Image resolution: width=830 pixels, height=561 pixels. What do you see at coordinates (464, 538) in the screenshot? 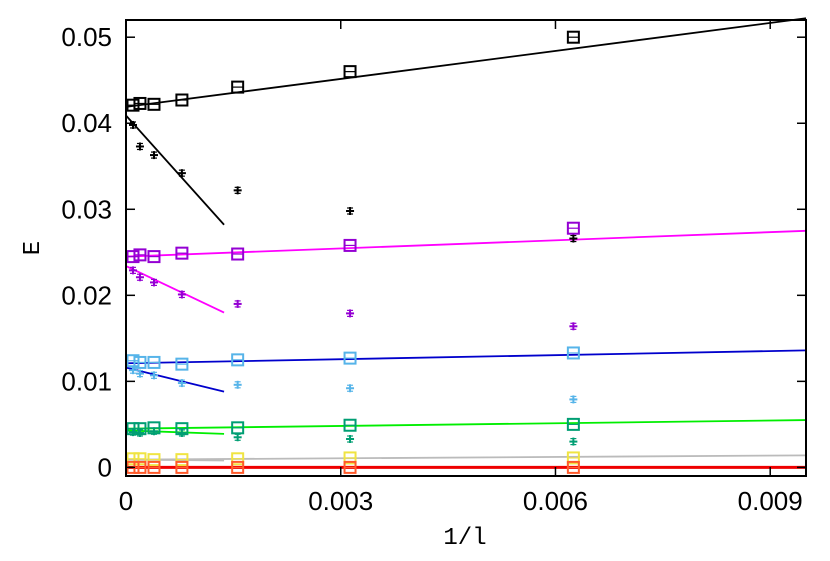
I see `x-axis-label: 1/l` at bounding box center [464, 538].